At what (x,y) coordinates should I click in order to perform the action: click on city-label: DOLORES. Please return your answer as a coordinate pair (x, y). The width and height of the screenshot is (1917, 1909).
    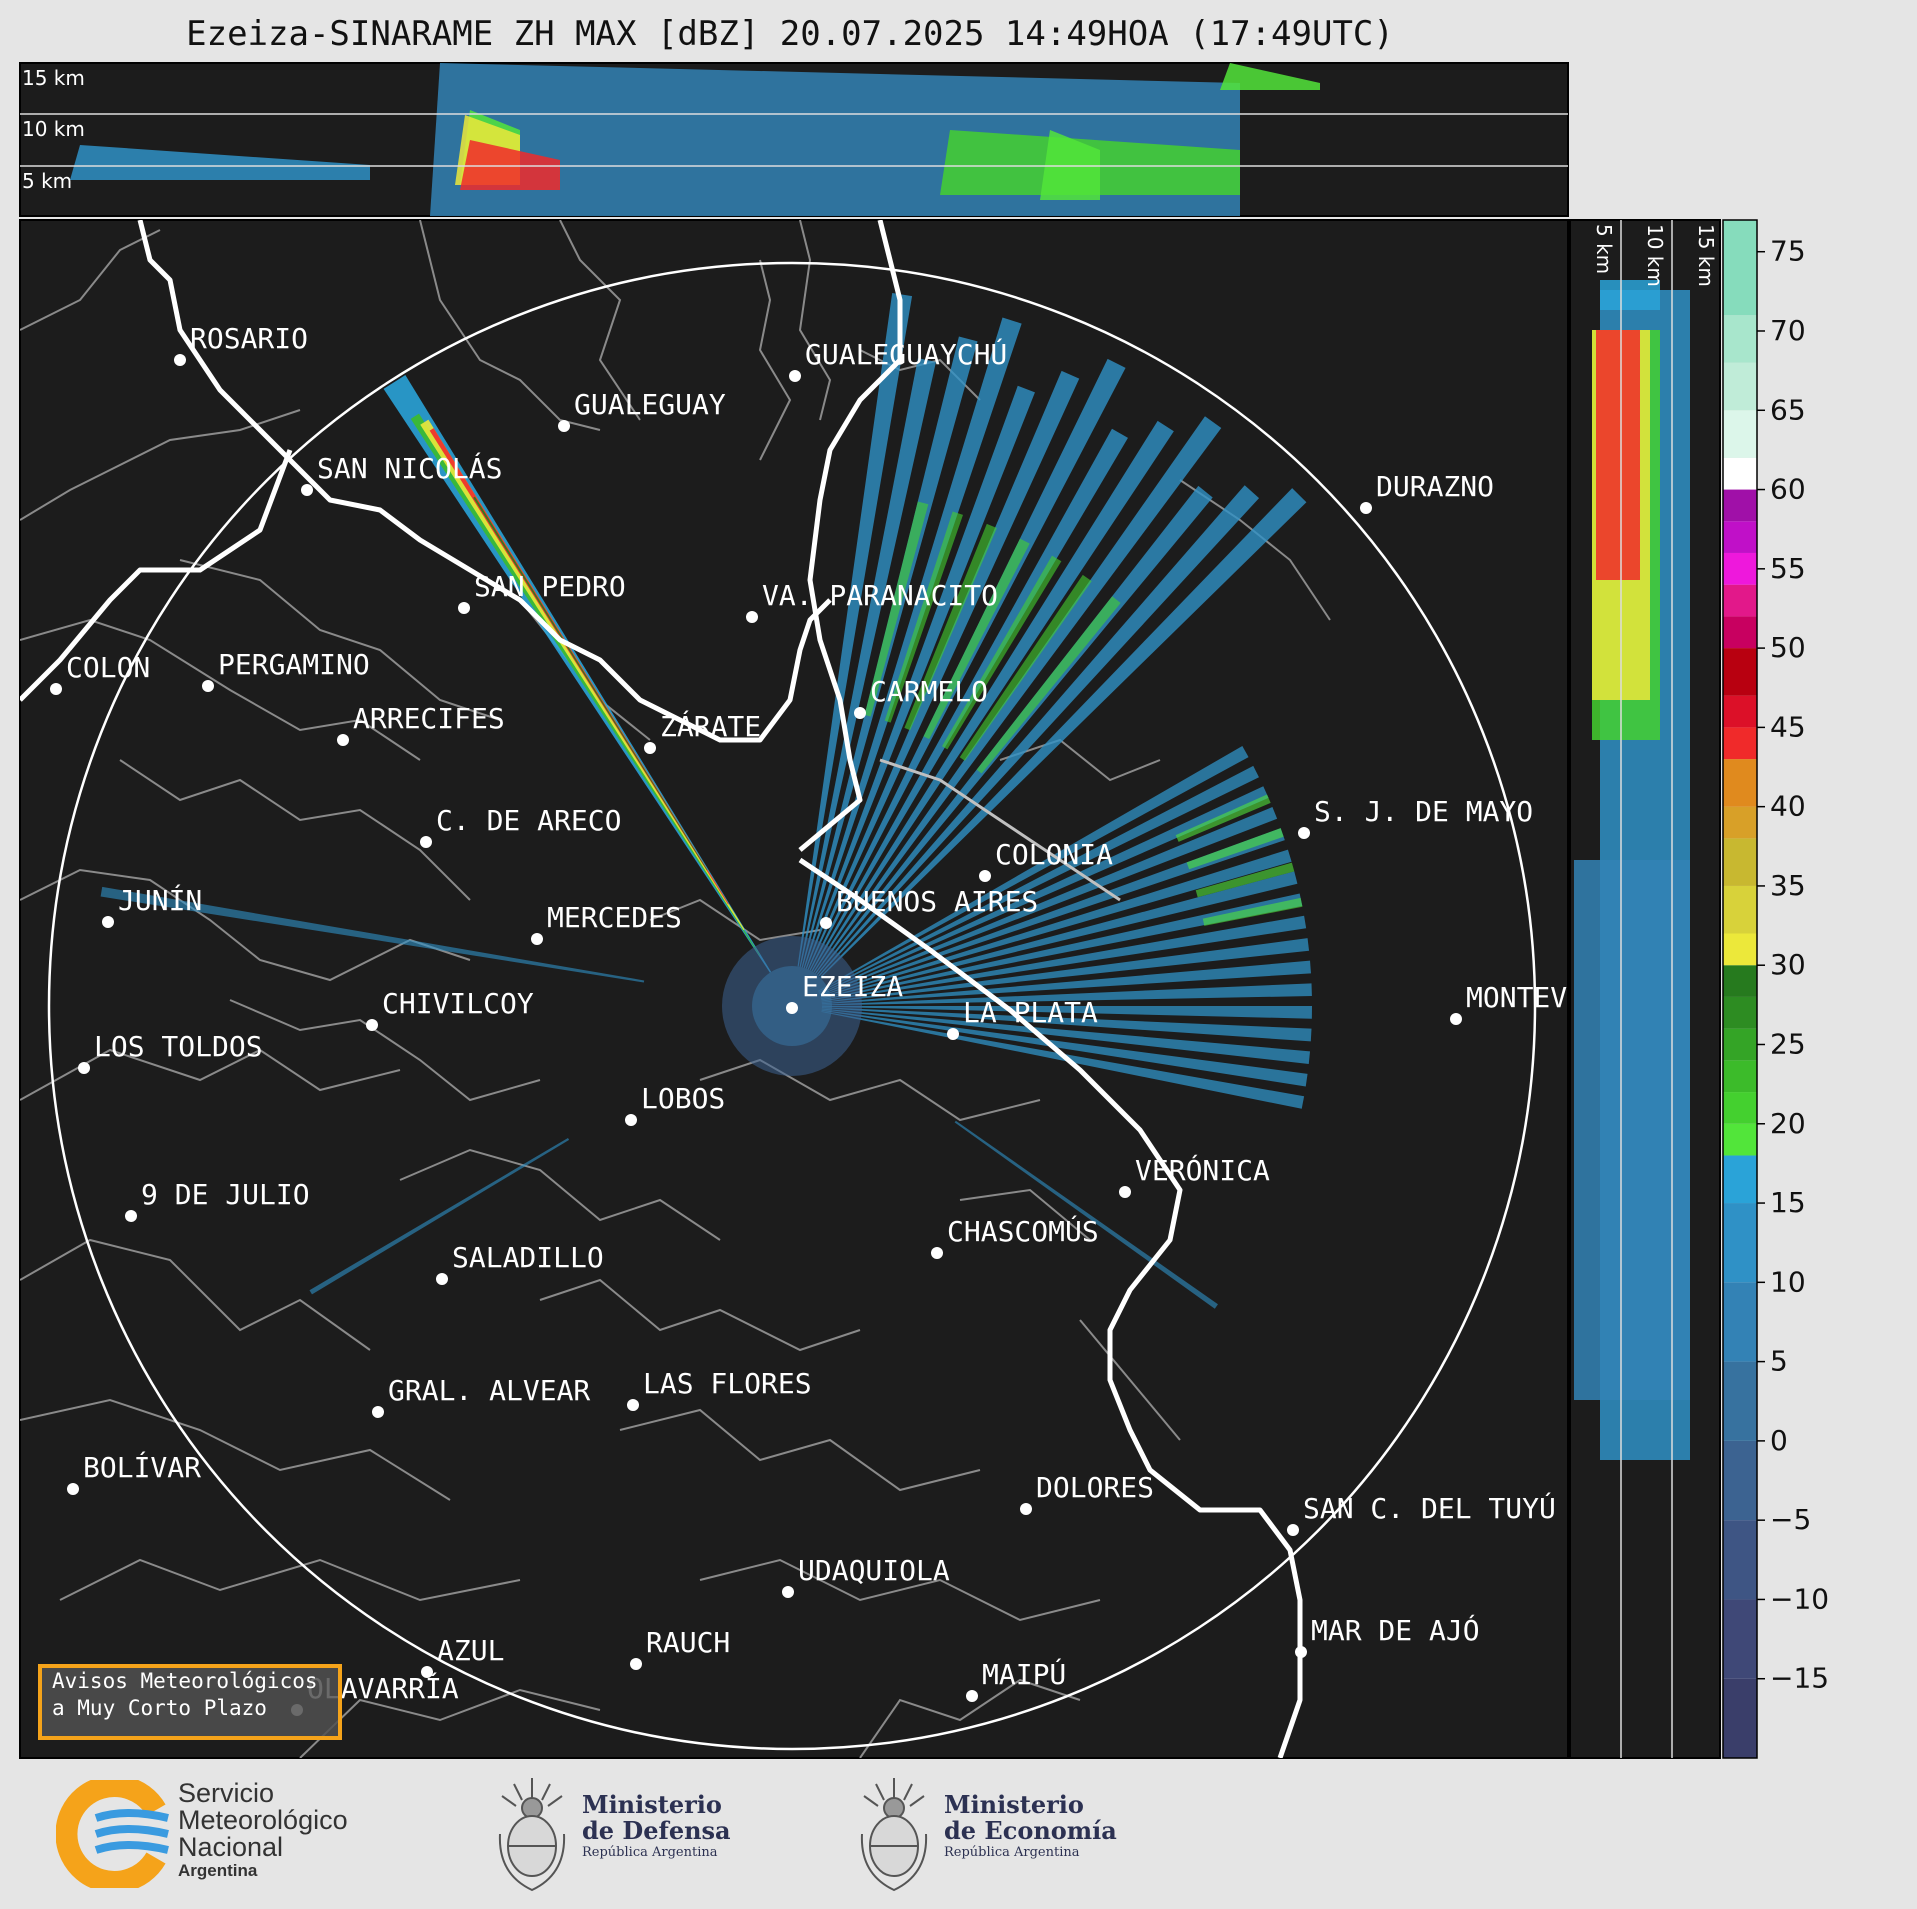
    Looking at the image, I should click on (1095, 1487).